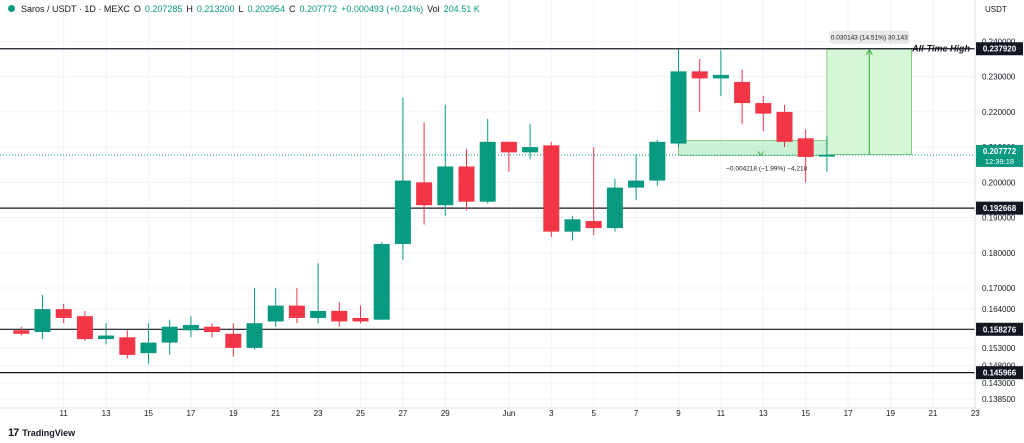  Describe the element at coordinates (767, 168) in the screenshot. I see `measure-label: −0.004218 (−1.99%) −4,218` at that location.